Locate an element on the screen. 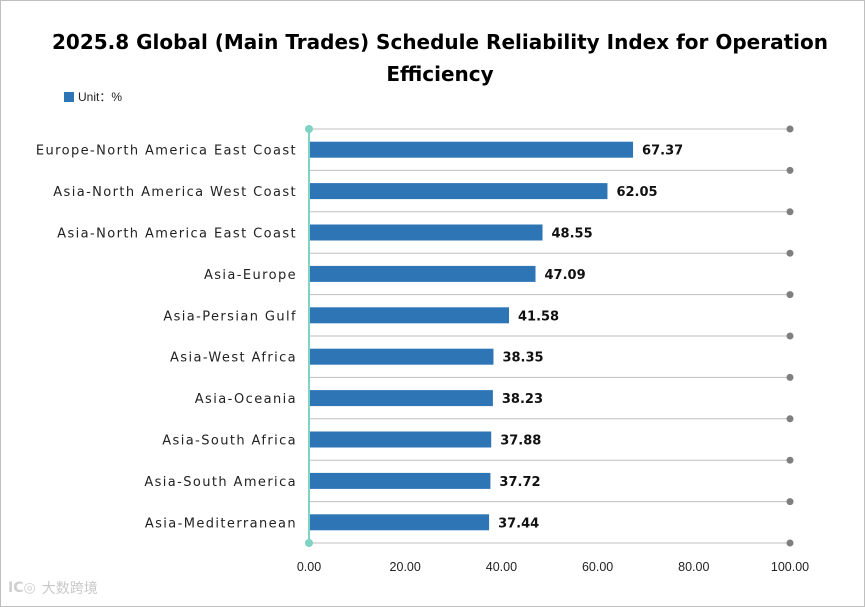 The height and width of the screenshot is (607, 865). x-tick-label: 40.00 is located at coordinates (501, 567).